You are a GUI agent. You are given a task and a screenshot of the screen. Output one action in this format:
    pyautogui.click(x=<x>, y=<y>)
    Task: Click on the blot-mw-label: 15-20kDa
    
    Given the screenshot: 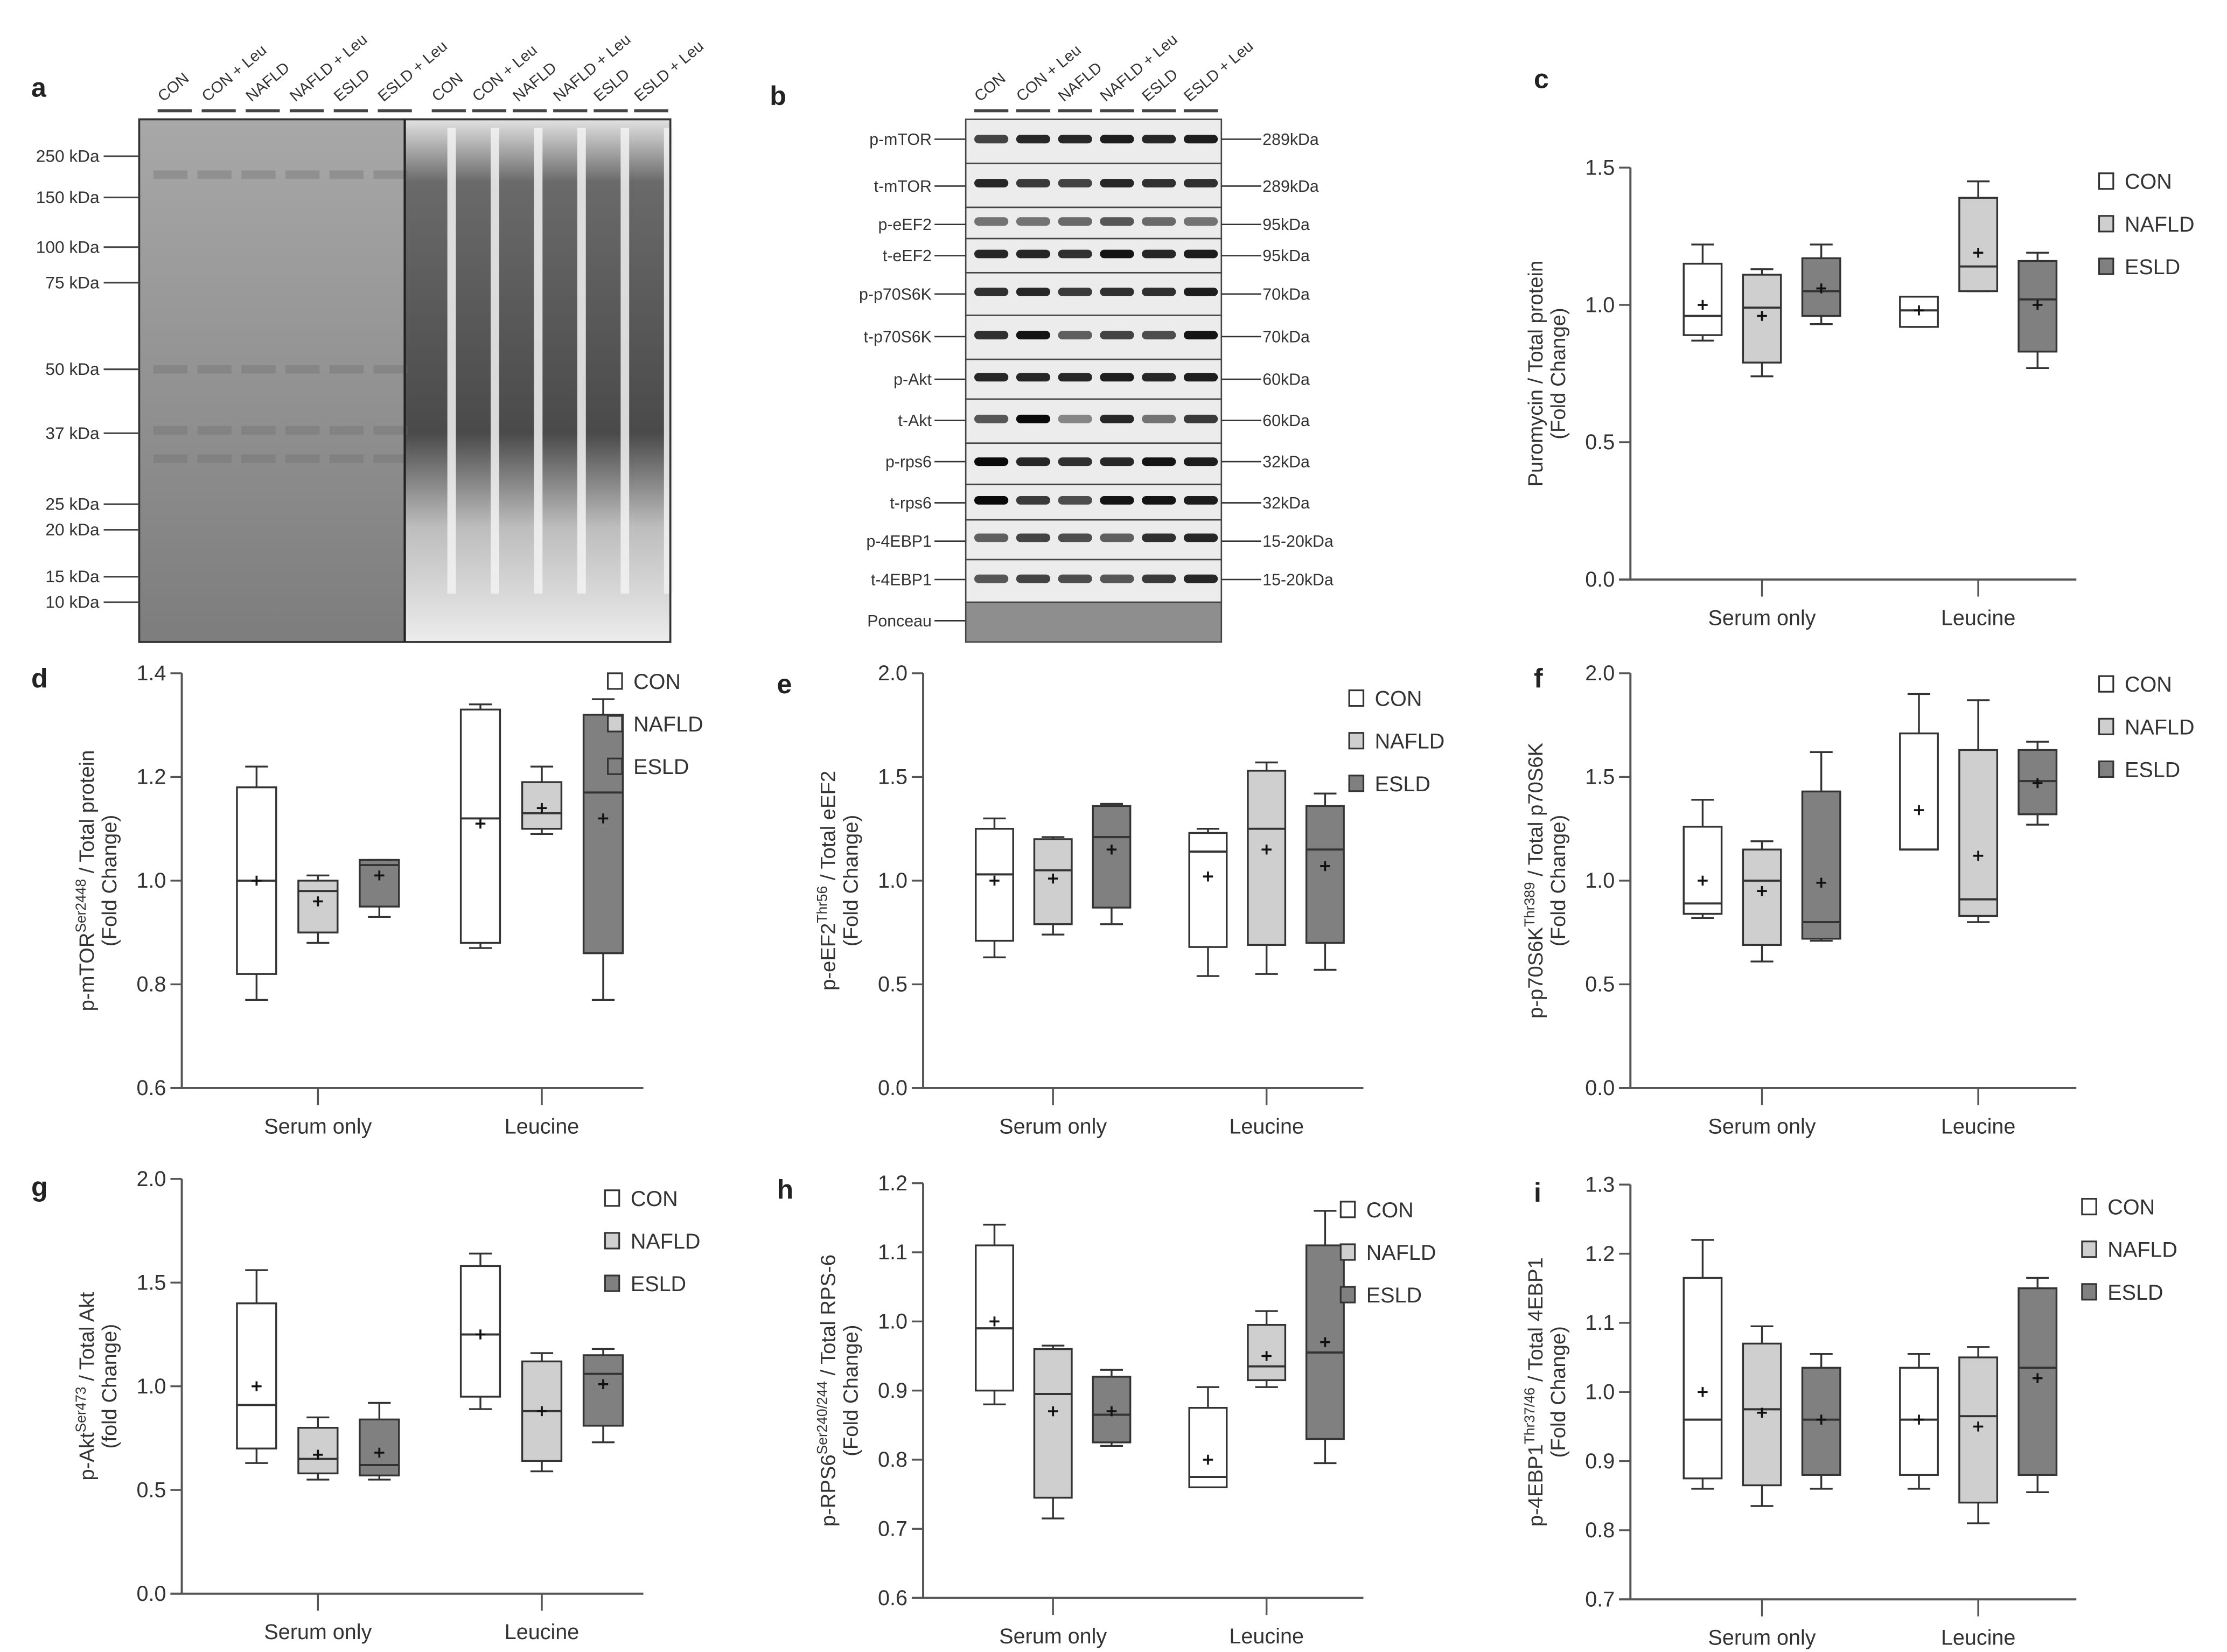 What is the action you would take?
    pyautogui.click(x=1298, y=580)
    